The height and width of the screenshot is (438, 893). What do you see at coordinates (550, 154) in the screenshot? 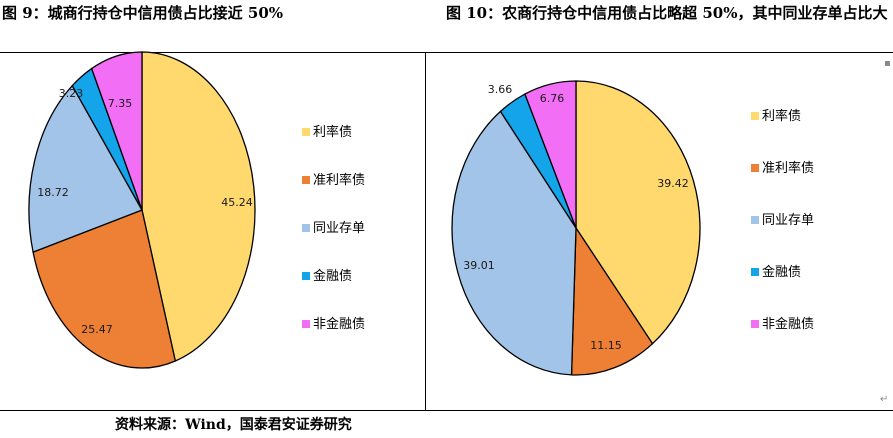
I see `pie-slice-right-non-financial-bonds` at bounding box center [550, 154].